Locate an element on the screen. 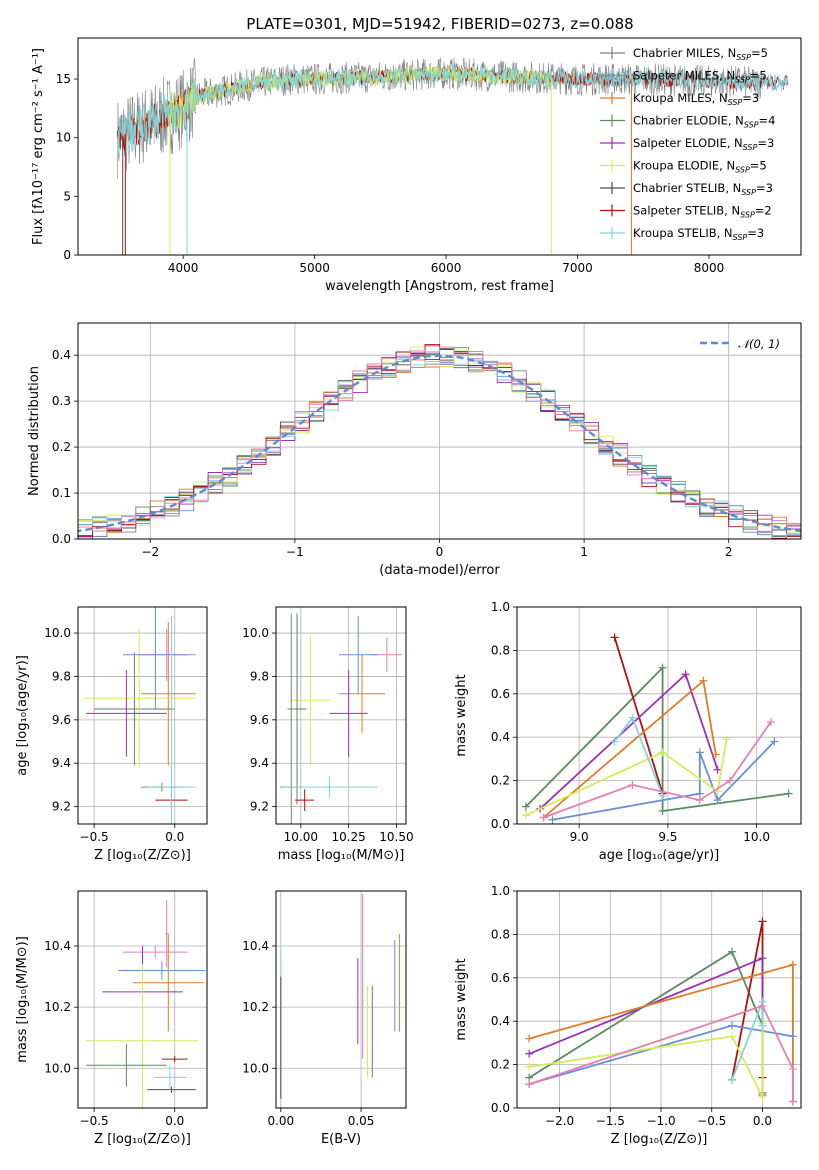 This screenshot has width=819, height=1170. legend-entry: Salpeter MILES, NSSP=5 is located at coordinates (683, 77).